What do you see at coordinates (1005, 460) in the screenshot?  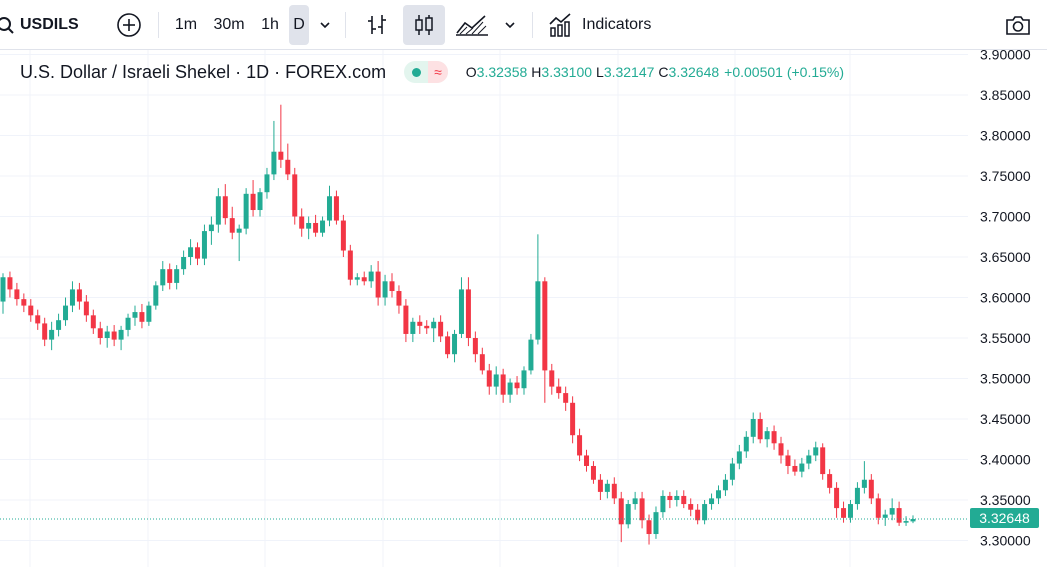 I see `y-axis-tick-label: 3.40000` at bounding box center [1005, 460].